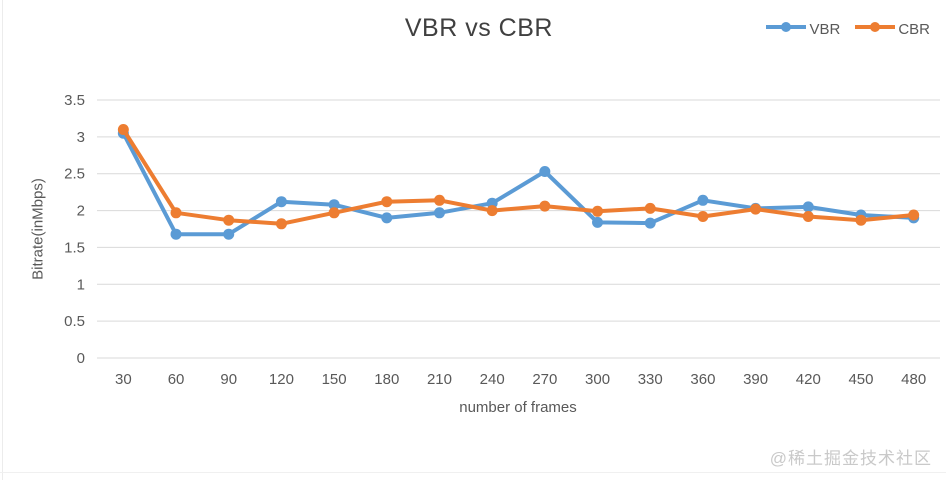 The width and height of the screenshot is (946, 480). What do you see at coordinates (81, 137) in the screenshot?
I see `y-tick-label: 3` at bounding box center [81, 137].